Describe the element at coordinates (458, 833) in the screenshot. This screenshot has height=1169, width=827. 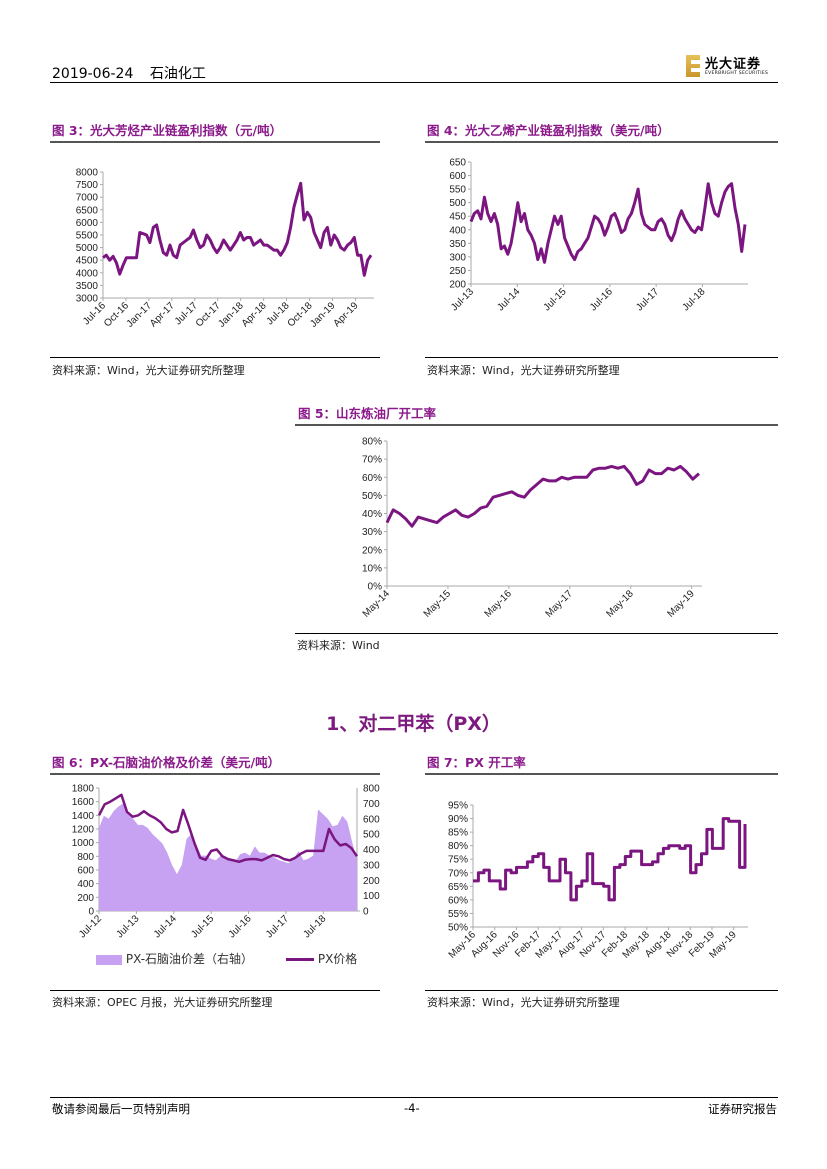
I see `y-tick-label: 85%` at that location.